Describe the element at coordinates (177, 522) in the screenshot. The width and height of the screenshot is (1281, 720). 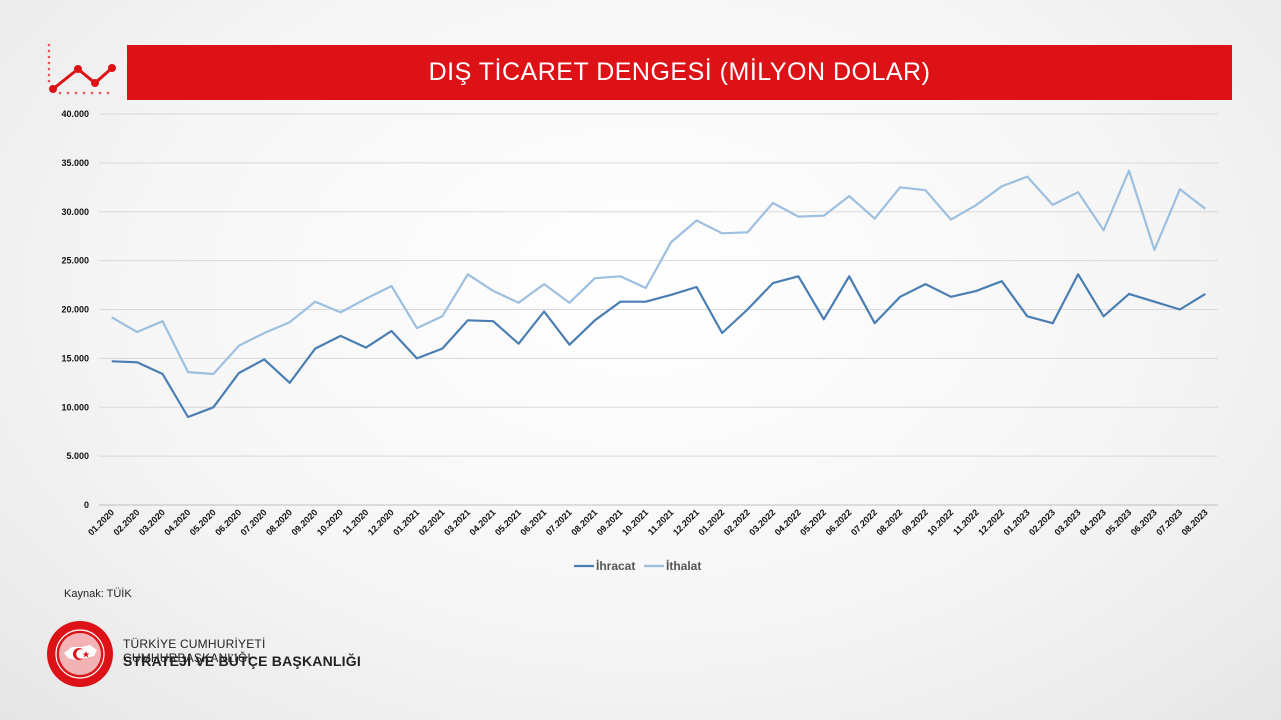
I see `x-tick-label: 04.2020` at that location.